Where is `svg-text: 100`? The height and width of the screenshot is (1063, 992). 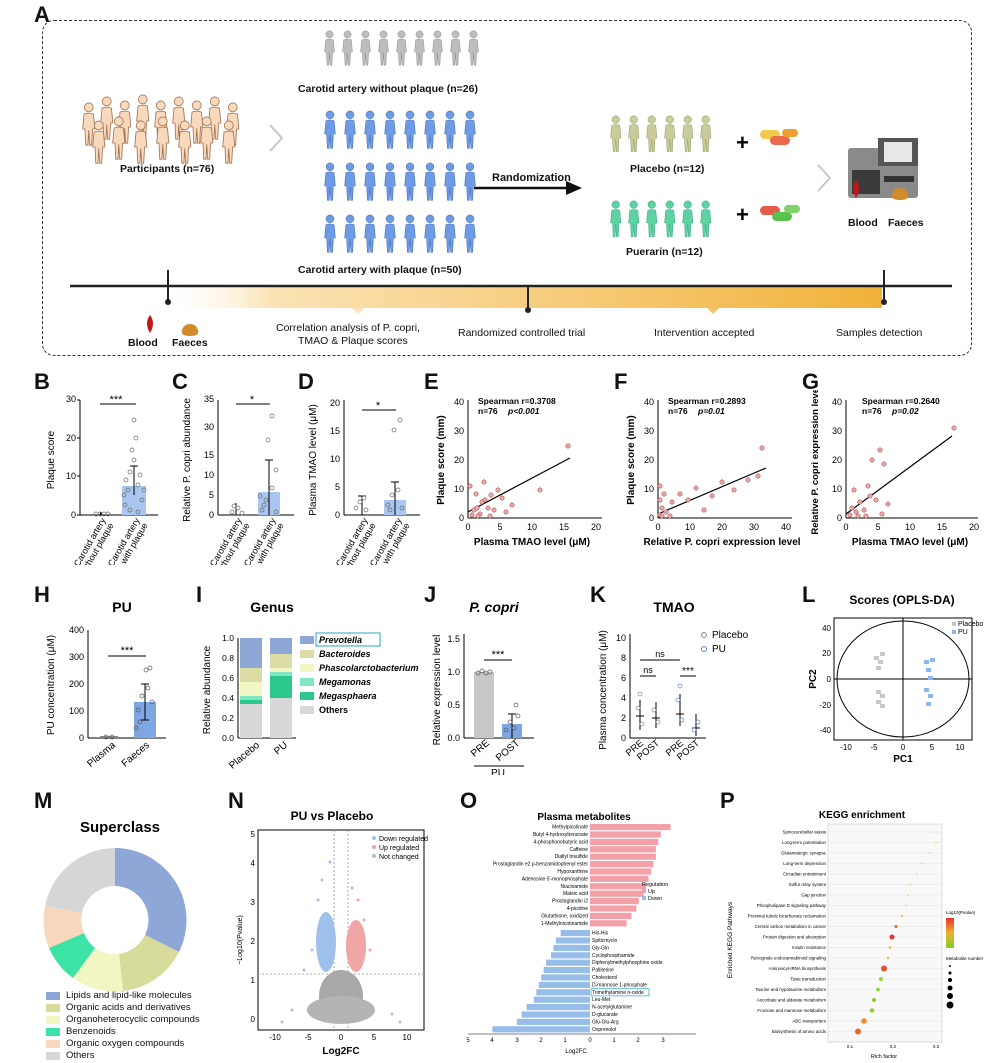
svg-text: 100 is located at coordinates (76, 711).